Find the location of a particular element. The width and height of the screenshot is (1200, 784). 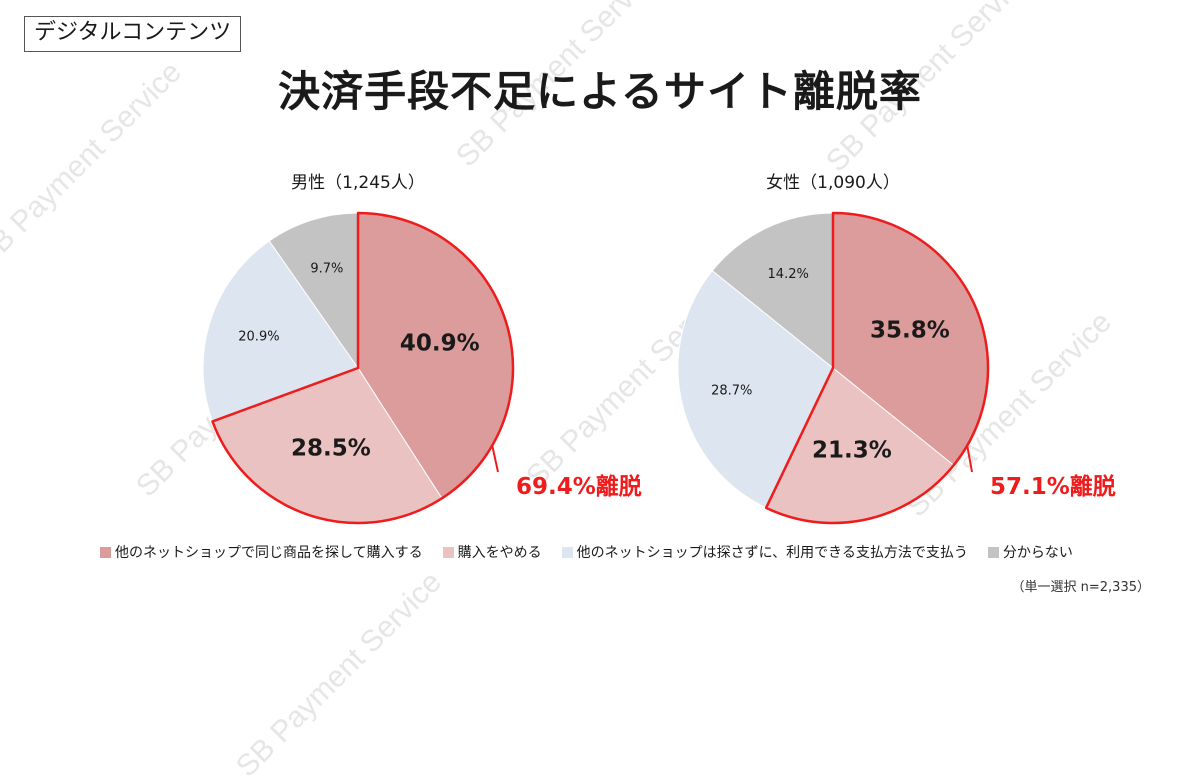

exit-rate-label: 69.4%離脱 is located at coordinates (579, 486).